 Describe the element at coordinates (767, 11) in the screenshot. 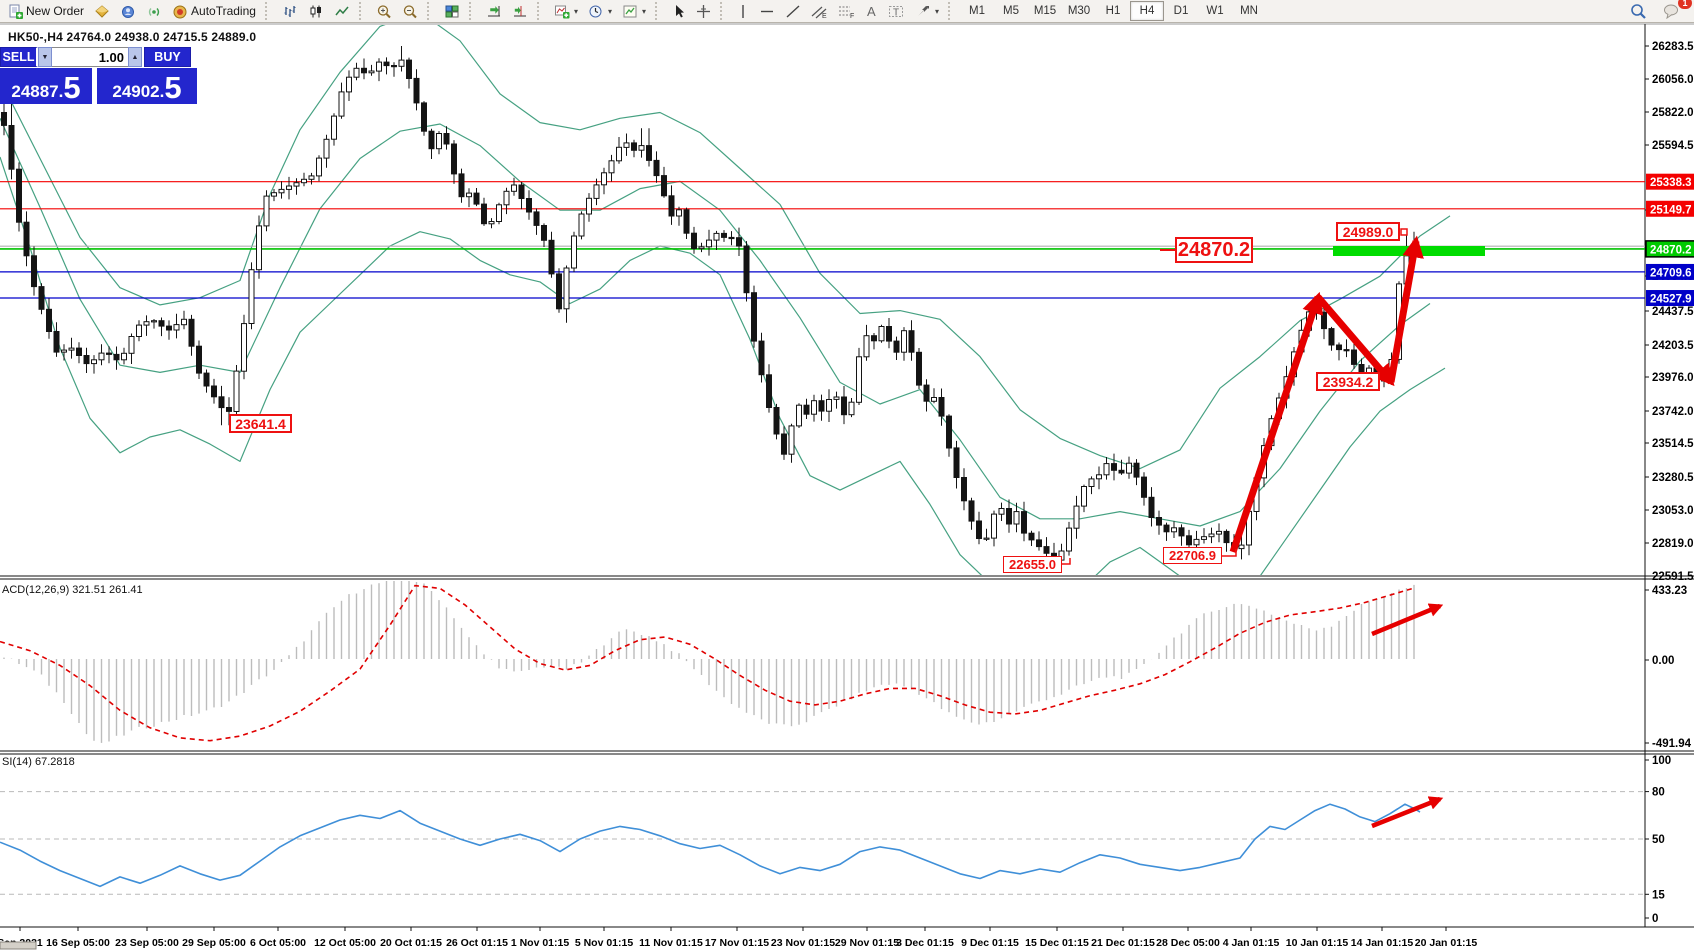

I see `horizontal-line-button` at that location.